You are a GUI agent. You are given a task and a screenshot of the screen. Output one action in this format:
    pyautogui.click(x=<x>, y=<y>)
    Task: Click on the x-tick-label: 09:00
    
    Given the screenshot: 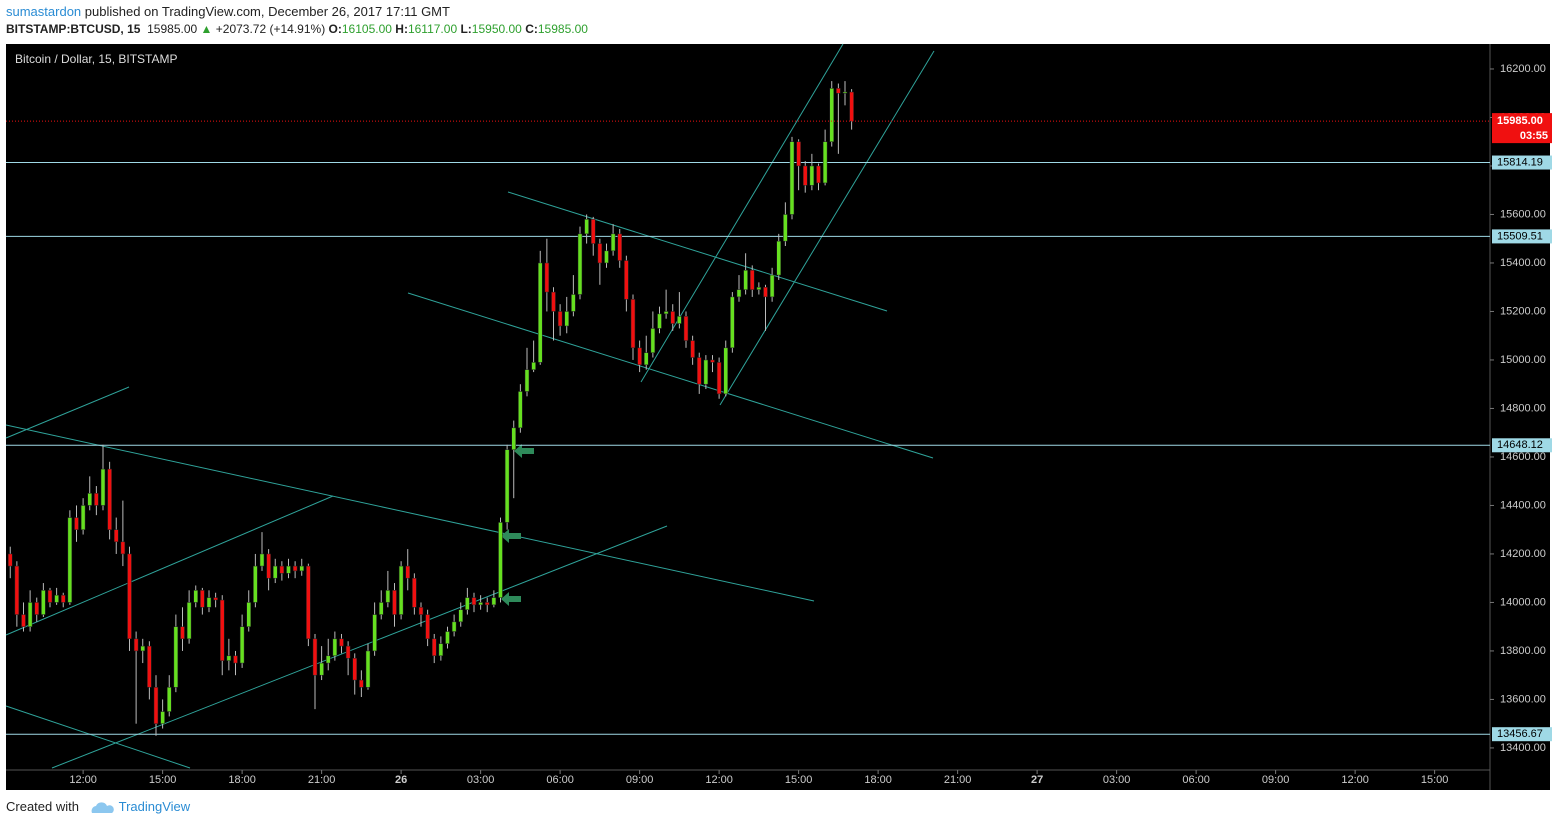 What is the action you would take?
    pyautogui.click(x=1276, y=780)
    